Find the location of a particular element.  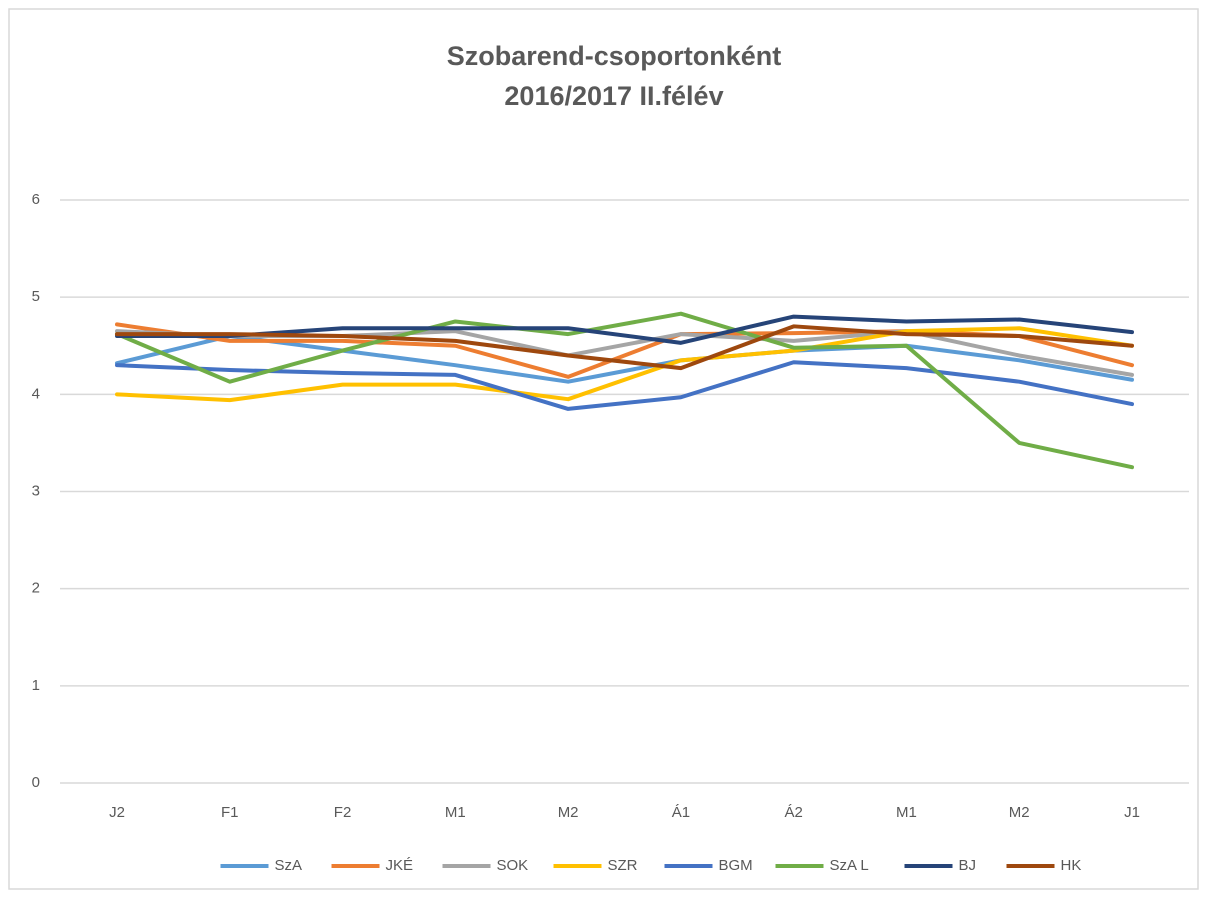

x-tick-label: J1 is located at coordinates (1132, 812).